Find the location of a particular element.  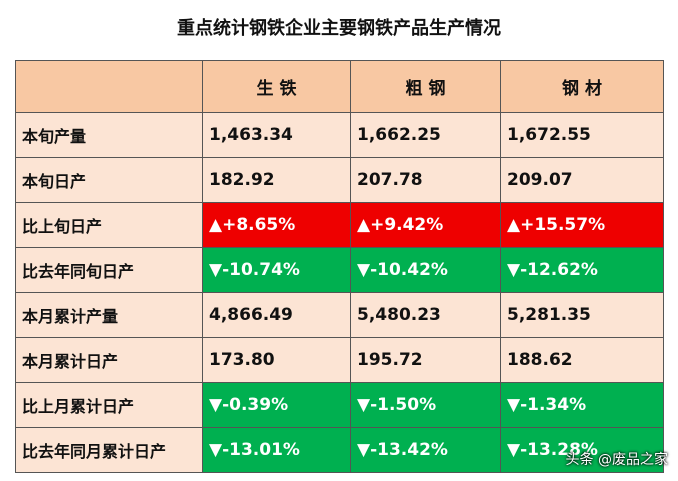

table-cell: 173.80 is located at coordinates (276, 360).